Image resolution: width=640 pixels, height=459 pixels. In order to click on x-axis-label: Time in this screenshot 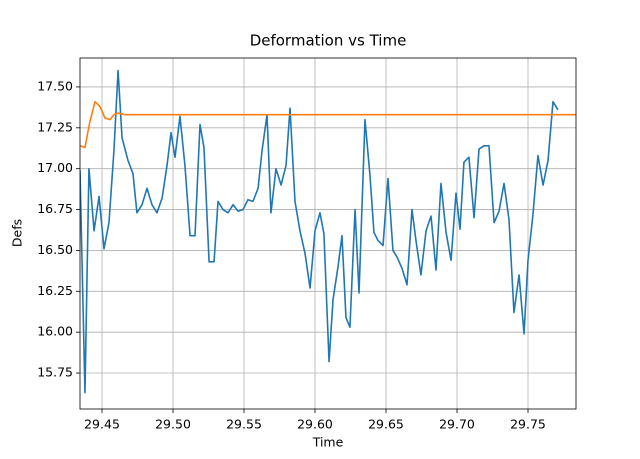, I will do `click(328, 442)`.